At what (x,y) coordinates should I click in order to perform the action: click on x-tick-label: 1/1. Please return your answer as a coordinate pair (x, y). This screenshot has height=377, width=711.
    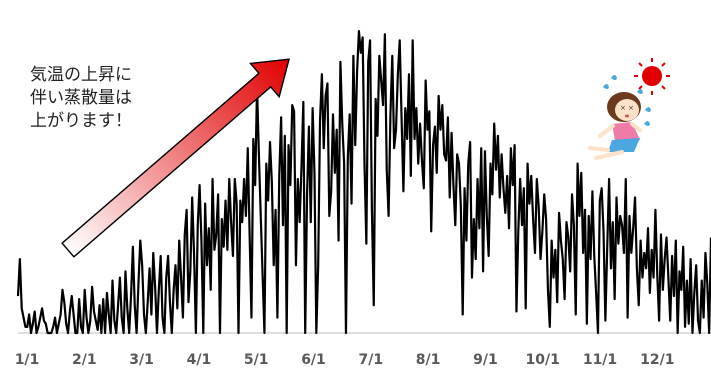
    Looking at the image, I should click on (27, 360).